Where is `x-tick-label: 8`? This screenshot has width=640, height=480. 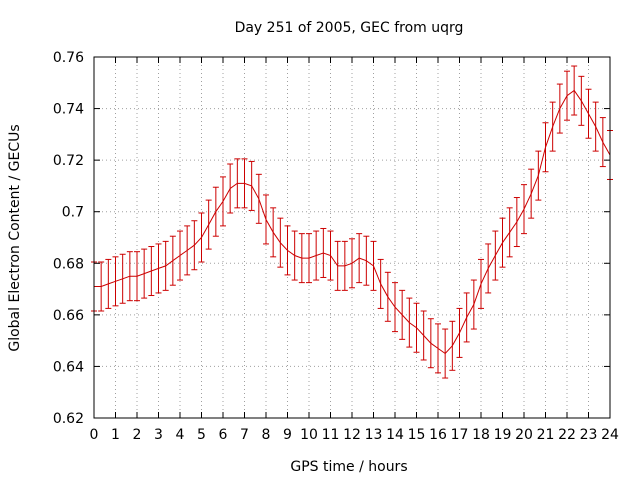
x-tick-label: 8 is located at coordinates (266, 435).